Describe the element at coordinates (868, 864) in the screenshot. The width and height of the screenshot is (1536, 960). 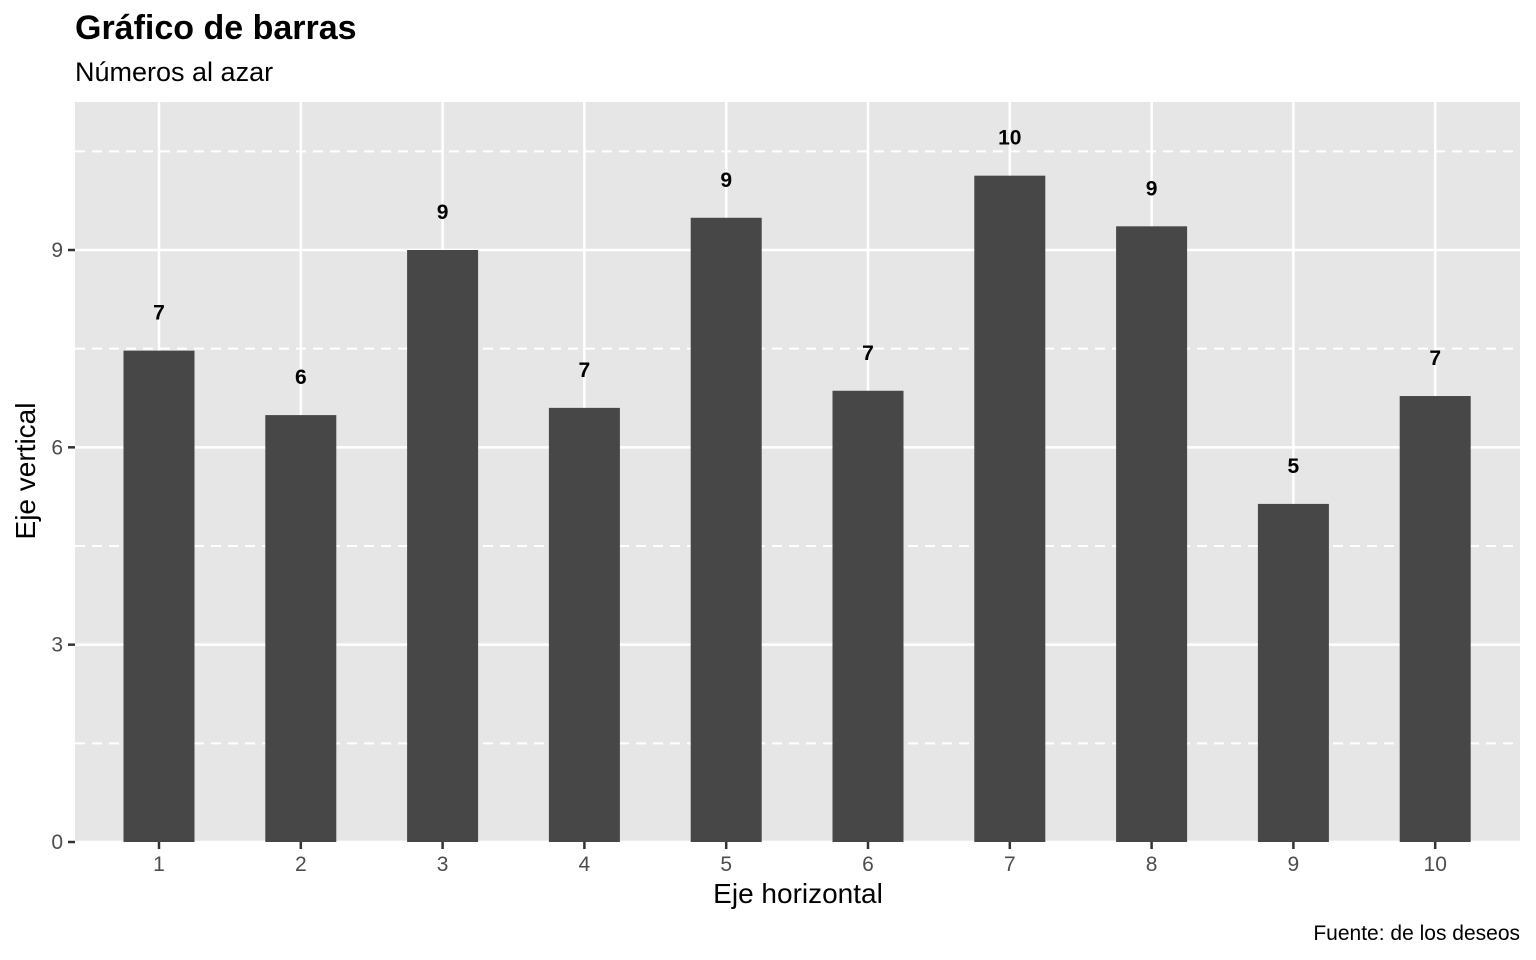
I see `x-tick-label: 6` at that location.